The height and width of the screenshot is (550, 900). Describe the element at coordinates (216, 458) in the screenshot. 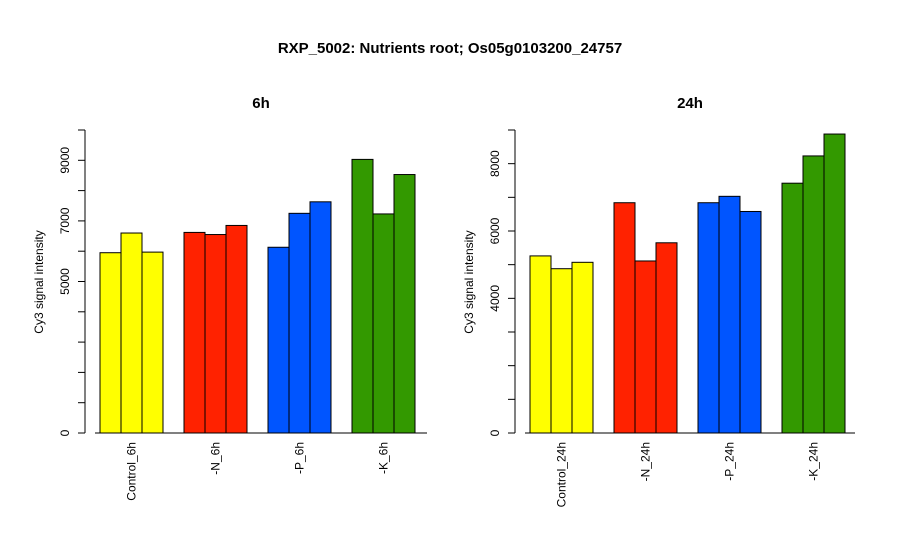

I see `x-tick-label: -N_6h` at that location.